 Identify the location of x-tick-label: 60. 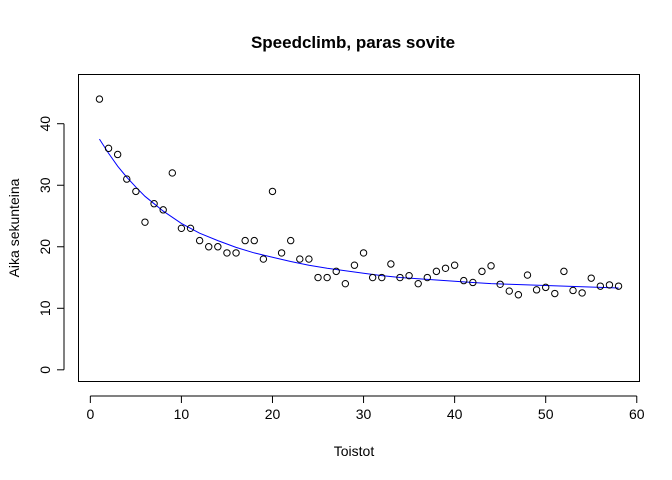
(637, 414).